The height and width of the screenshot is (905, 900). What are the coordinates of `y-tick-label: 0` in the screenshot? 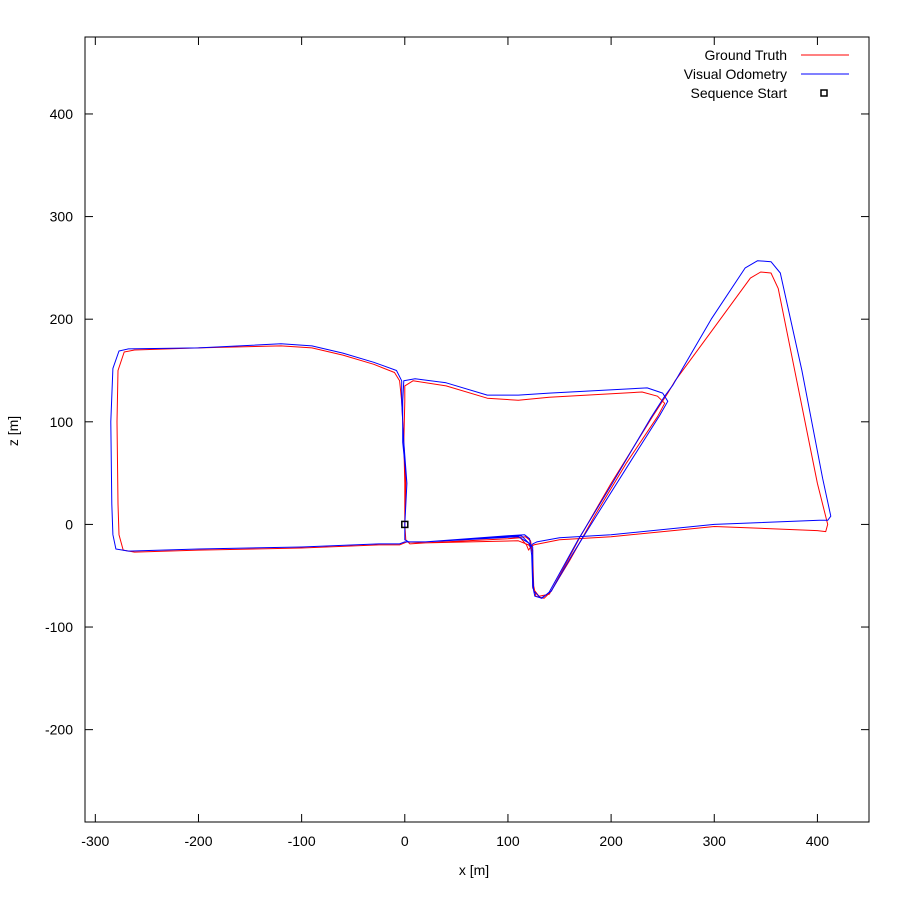 It's located at (69, 524).